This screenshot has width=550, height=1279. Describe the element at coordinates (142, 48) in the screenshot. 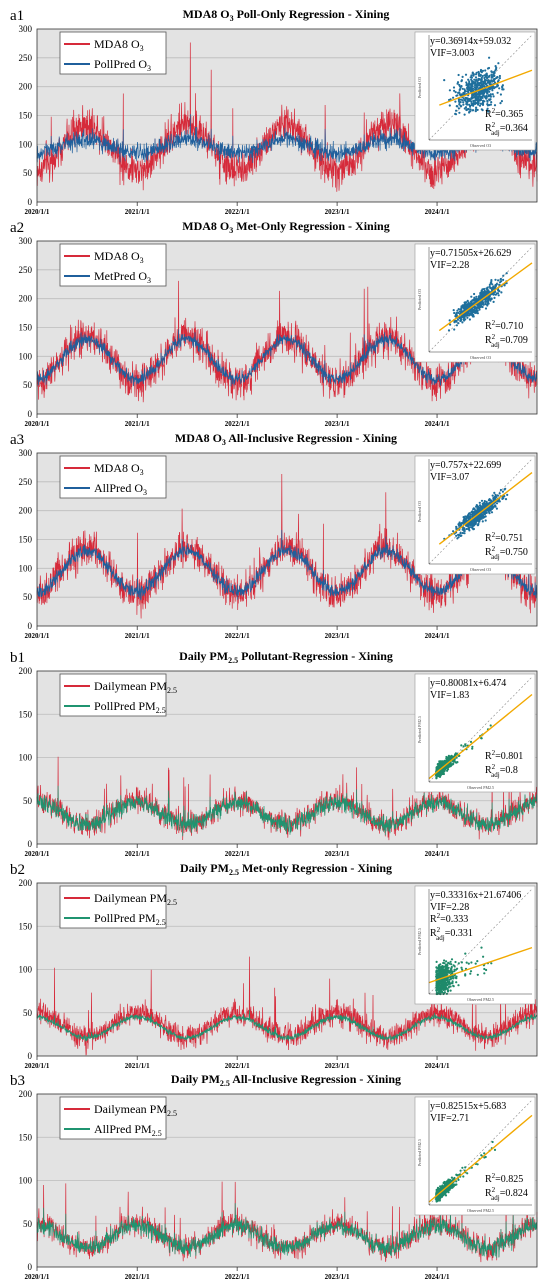

I see `legend-label-subscript: 3` at that location.